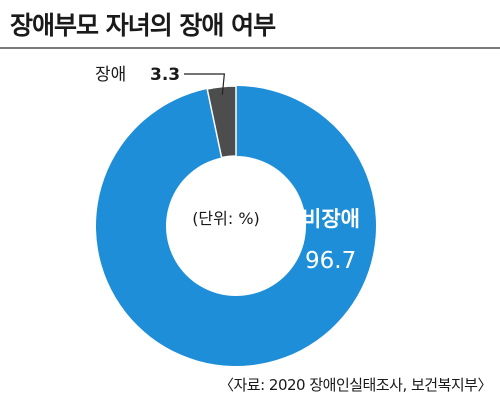  I want to click on chart-title: 장애부모 자녀의 장애 여부, so click(143, 25).